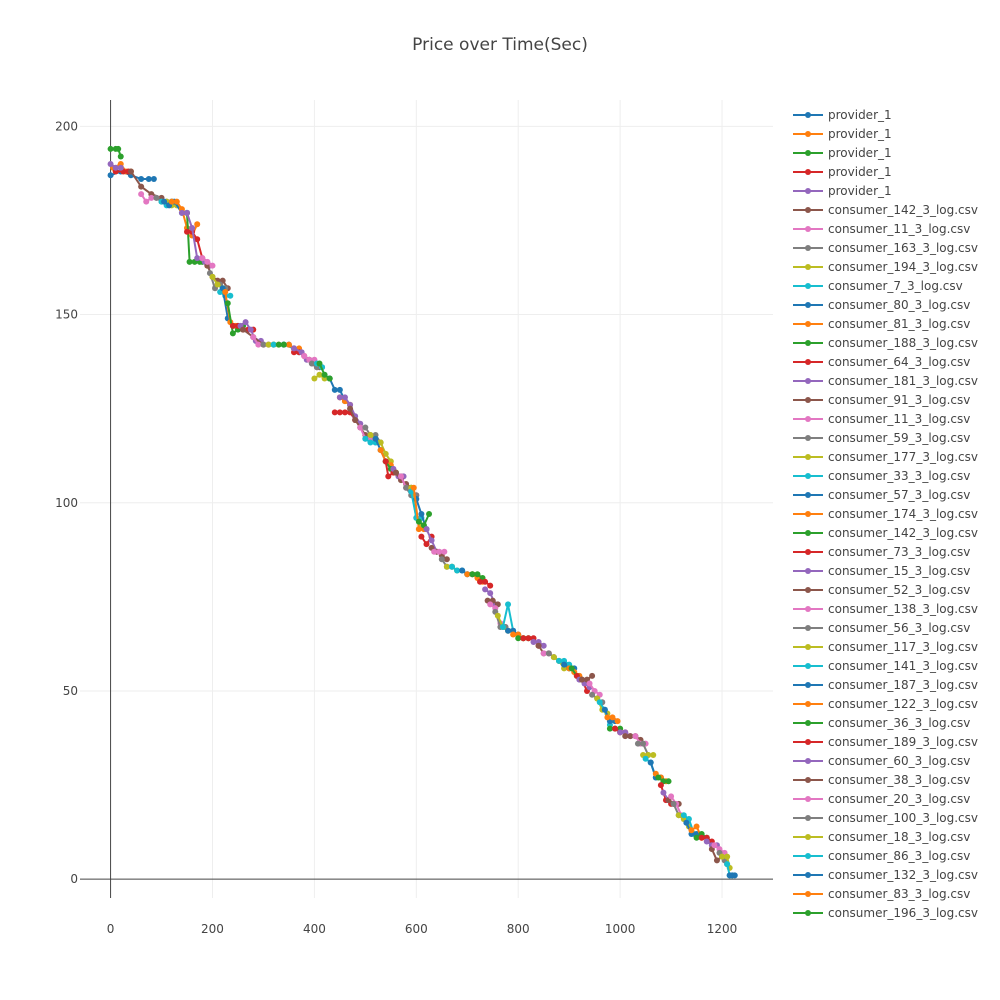 This screenshot has height=1000, width=1000. I want to click on legend-item: consumer_52_3_log.csv, so click(881, 590).